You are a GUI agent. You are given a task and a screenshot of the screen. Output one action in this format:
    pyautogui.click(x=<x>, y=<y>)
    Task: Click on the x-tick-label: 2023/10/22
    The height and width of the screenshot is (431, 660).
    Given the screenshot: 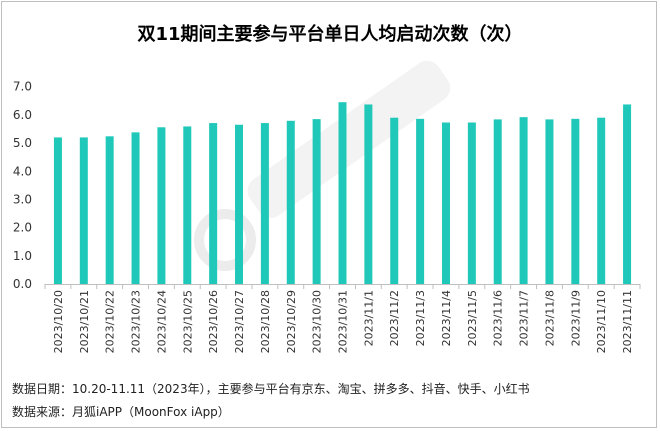 What is the action you would take?
    pyautogui.click(x=110, y=321)
    